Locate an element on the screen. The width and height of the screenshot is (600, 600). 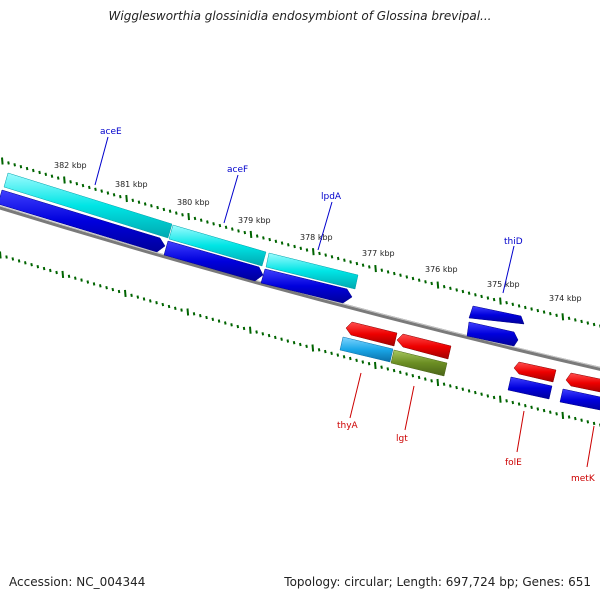
gene-arrow-lpdA is located at coordinates (306, 286).